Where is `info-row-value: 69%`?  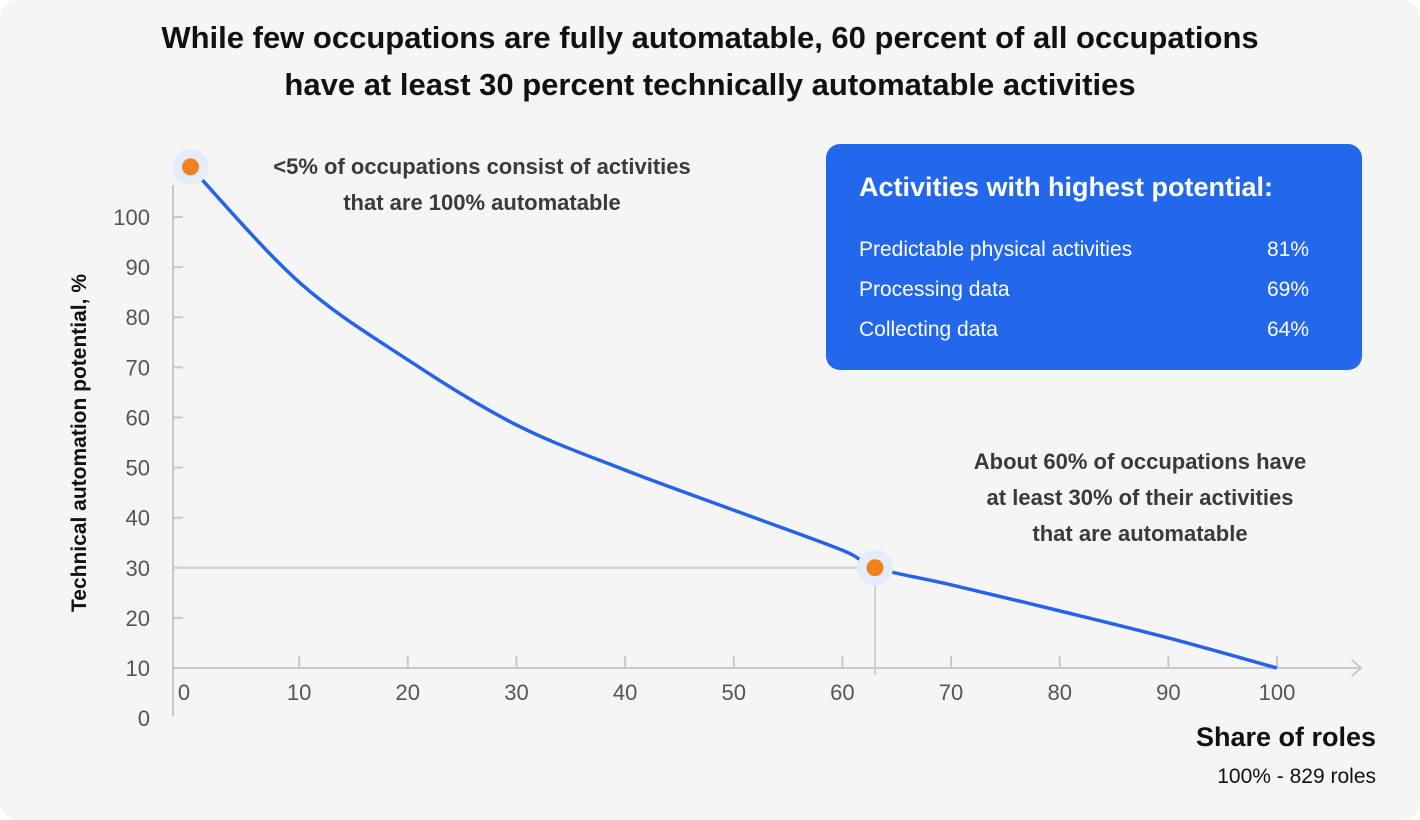
info-row-value: 69% is located at coordinates (1287, 289).